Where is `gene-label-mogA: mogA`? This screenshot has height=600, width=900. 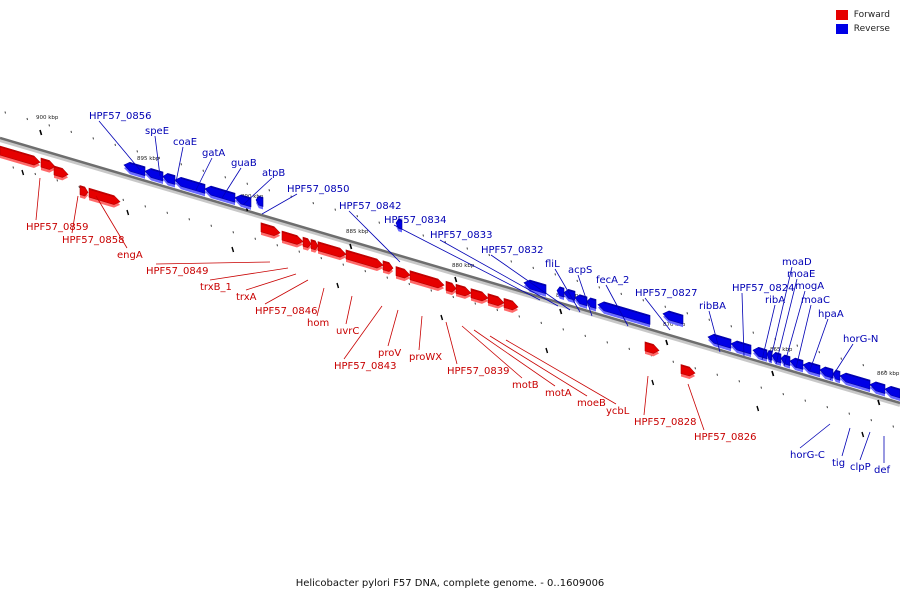 gene-label-mogA: mogA is located at coordinates (809, 286).